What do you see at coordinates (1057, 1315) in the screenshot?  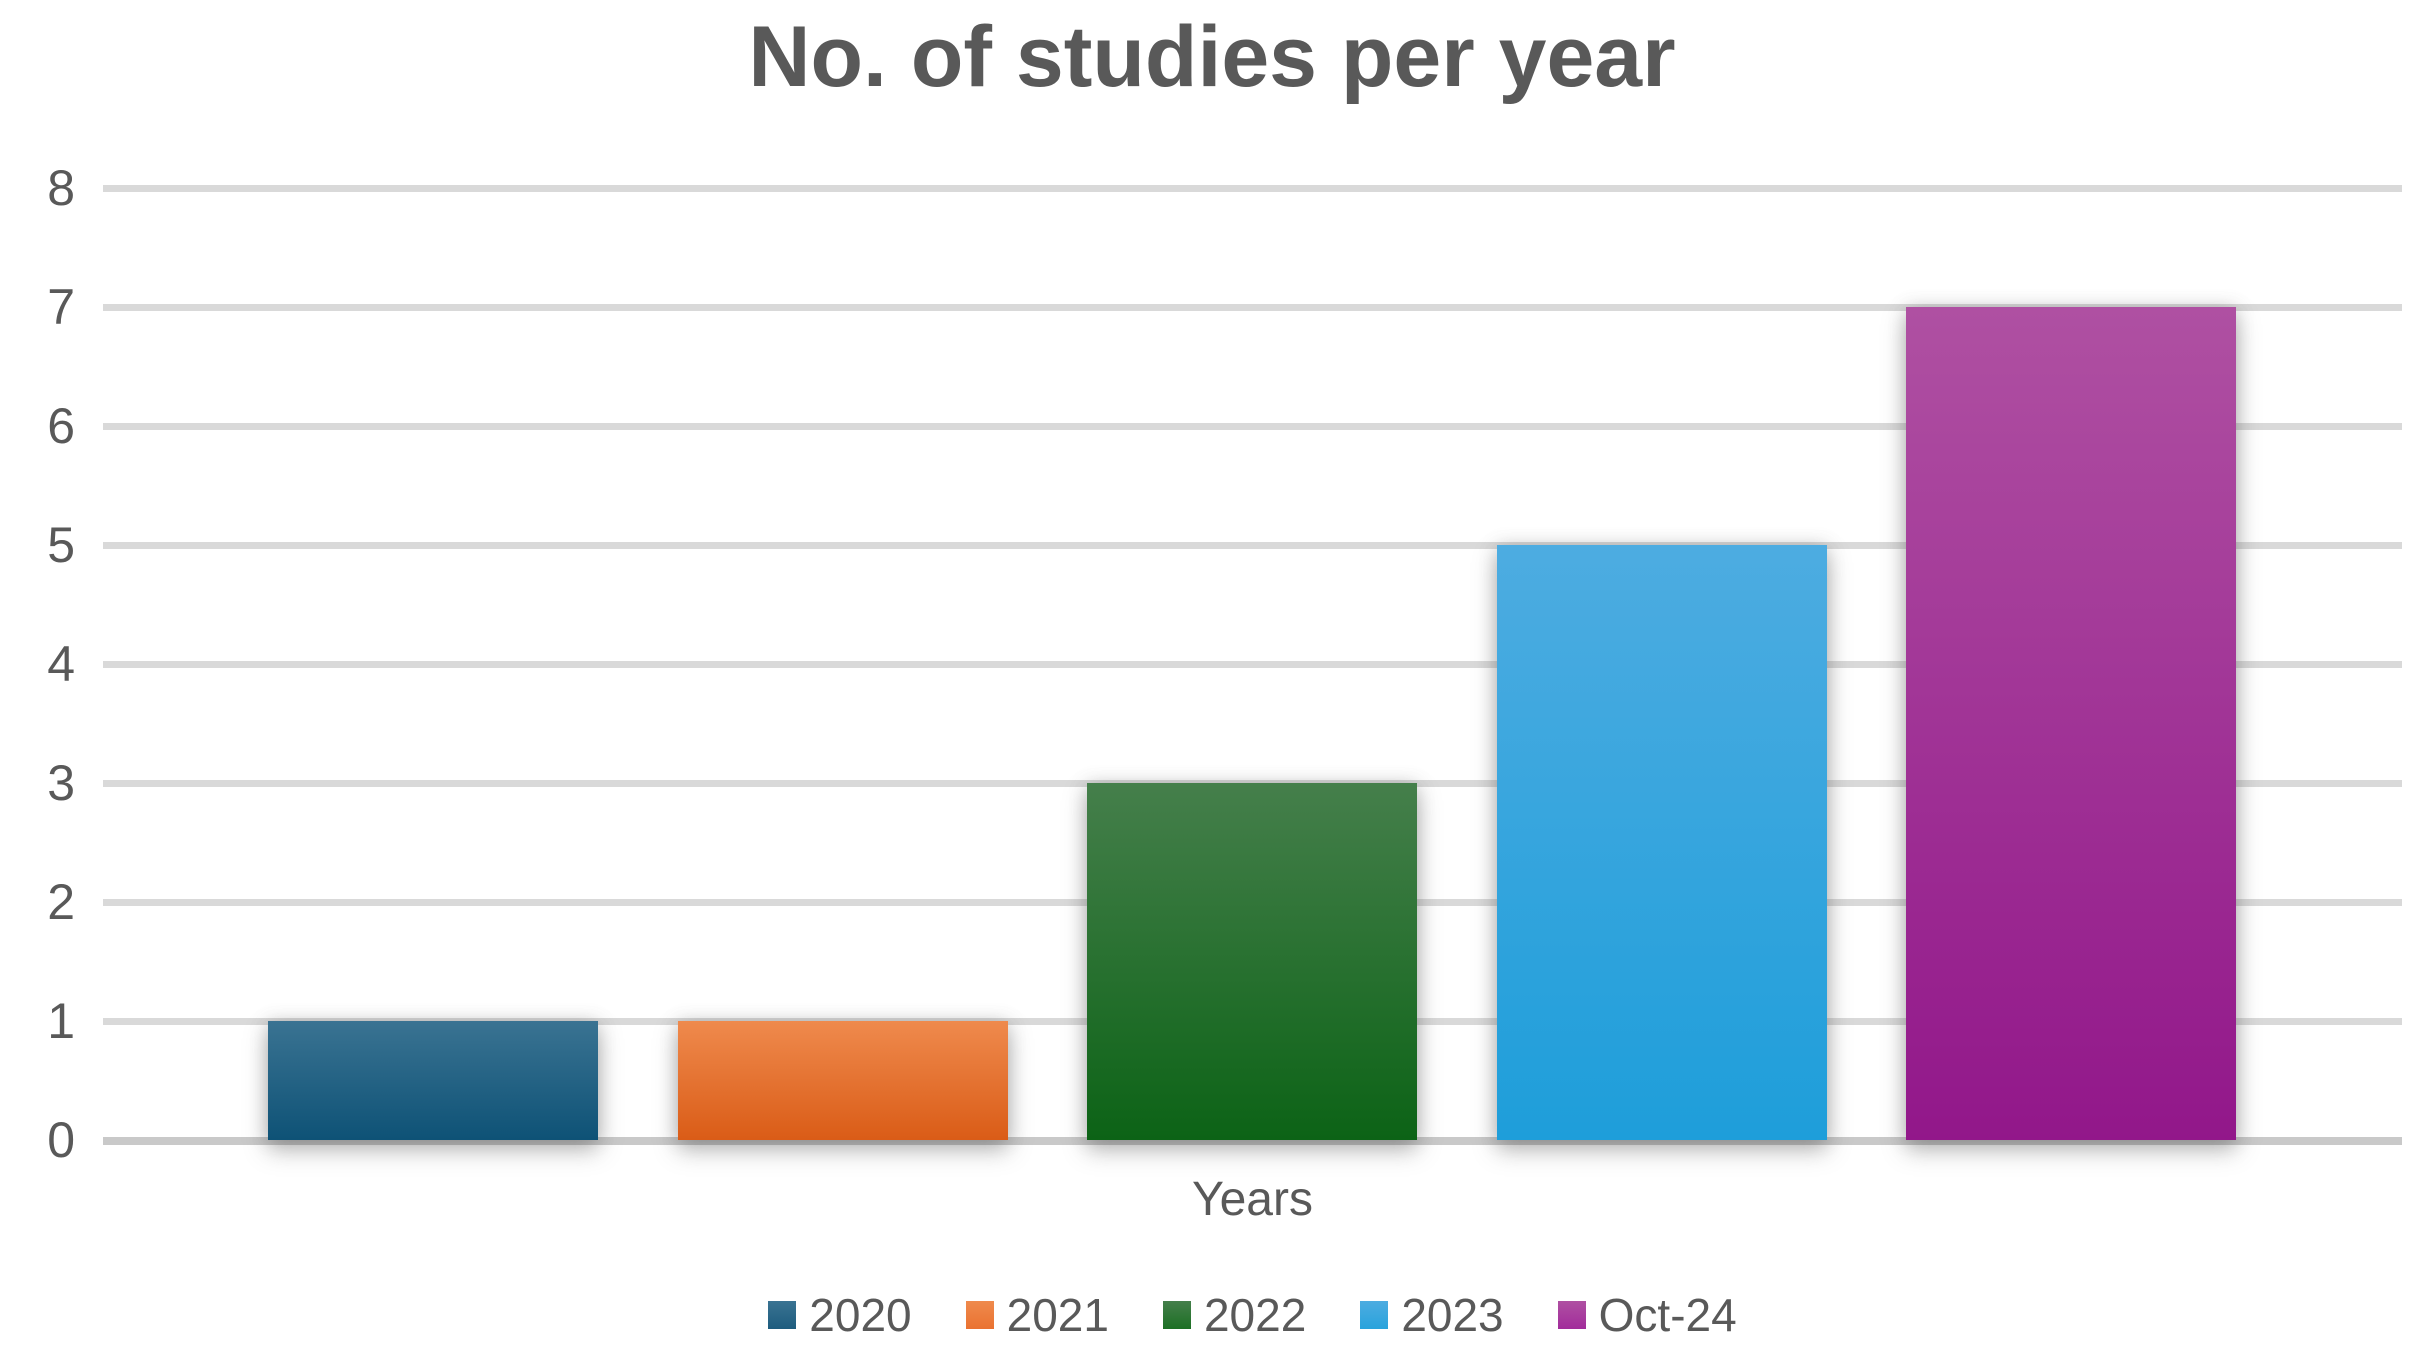 I see `legend-label: 2021` at bounding box center [1057, 1315].